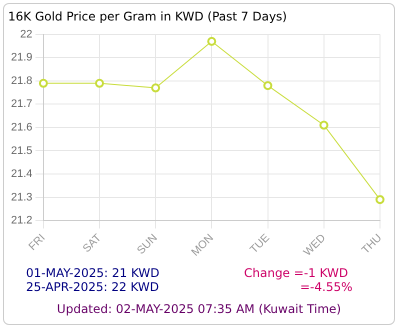 The image size is (400, 330). I want to click on y-tick-label: 21.5, so click(21, 150).